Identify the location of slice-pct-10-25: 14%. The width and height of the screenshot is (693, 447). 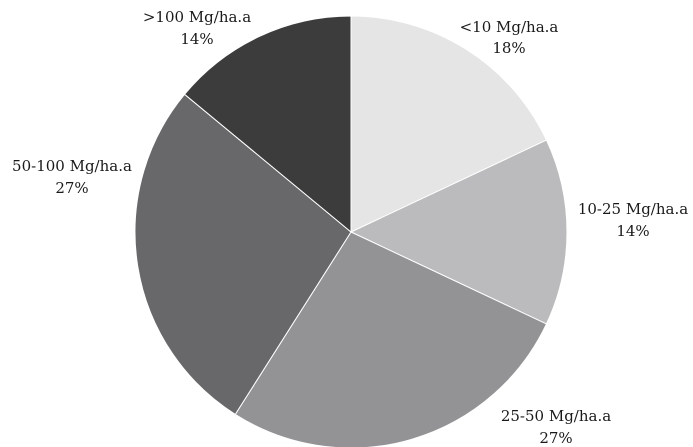
(632, 231).